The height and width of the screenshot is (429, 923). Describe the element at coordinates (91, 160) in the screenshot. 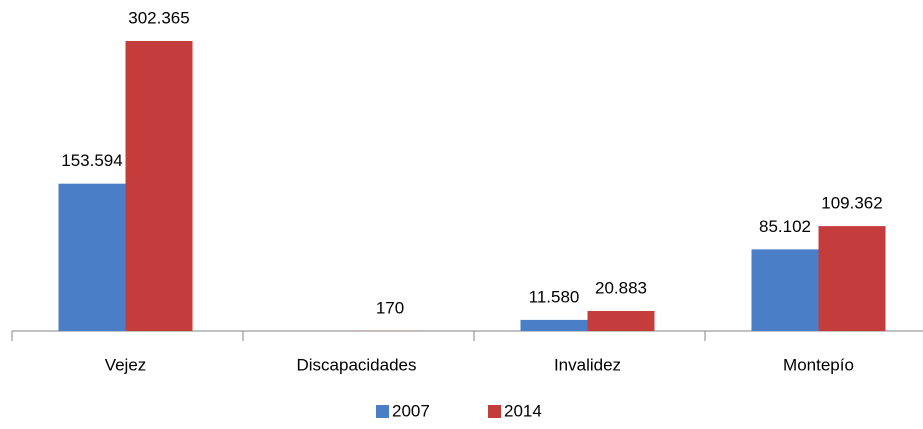

I see `data-label: 153.594` at that location.